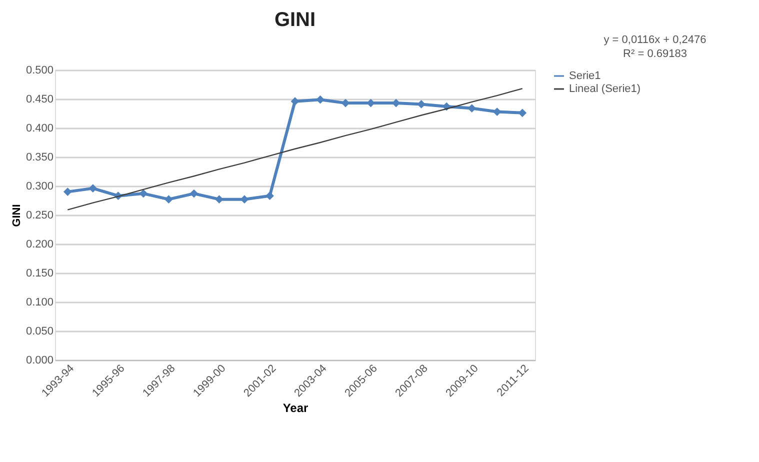 This screenshot has width=759, height=462. What do you see at coordinates (40, 274) in the screenshot?
I see `y-tick-label: 0.150` at bounding box center [40, 274].